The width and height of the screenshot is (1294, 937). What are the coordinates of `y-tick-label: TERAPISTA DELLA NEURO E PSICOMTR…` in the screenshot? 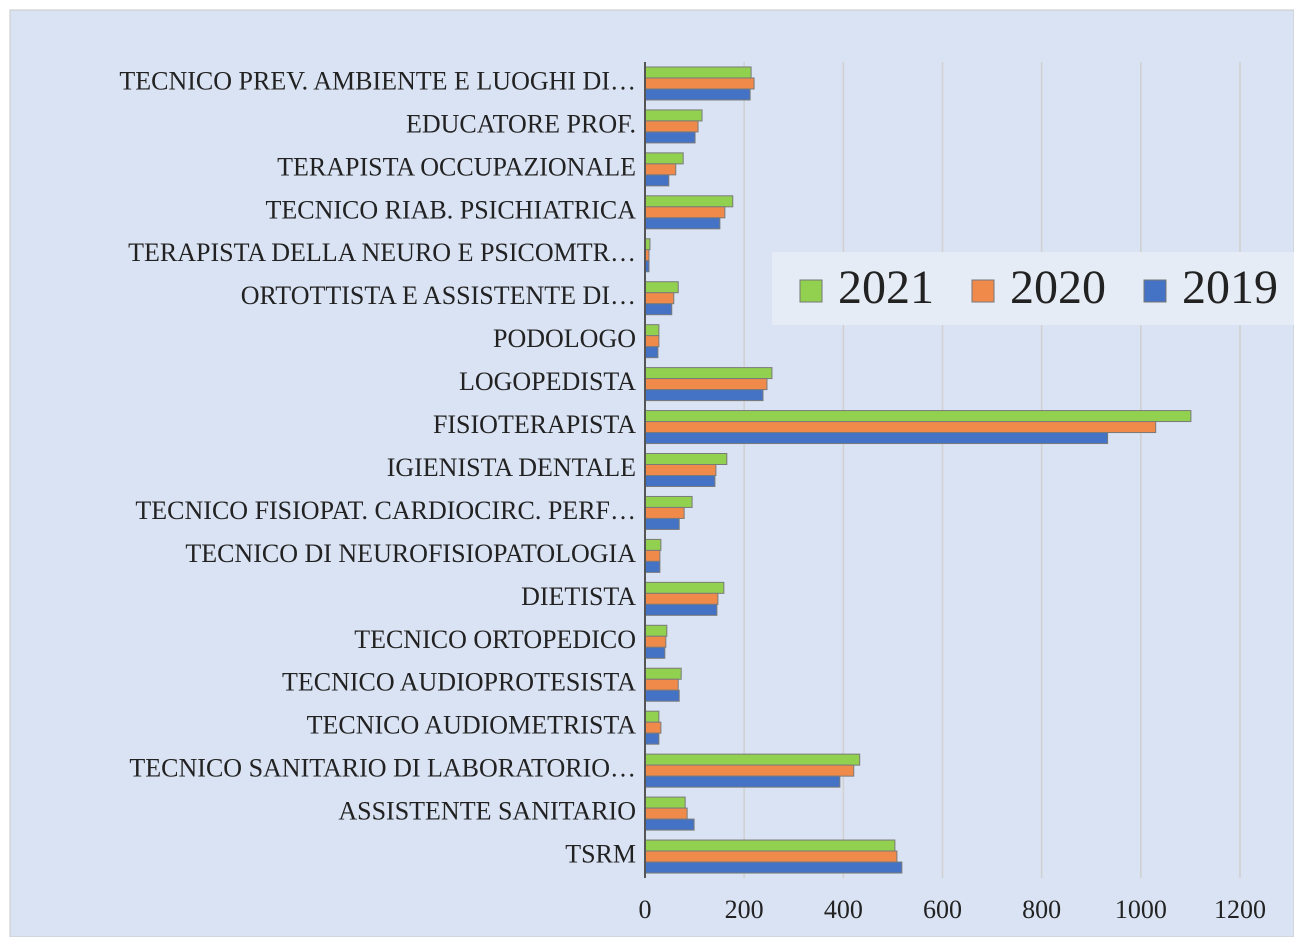 It's located at (382, 252).